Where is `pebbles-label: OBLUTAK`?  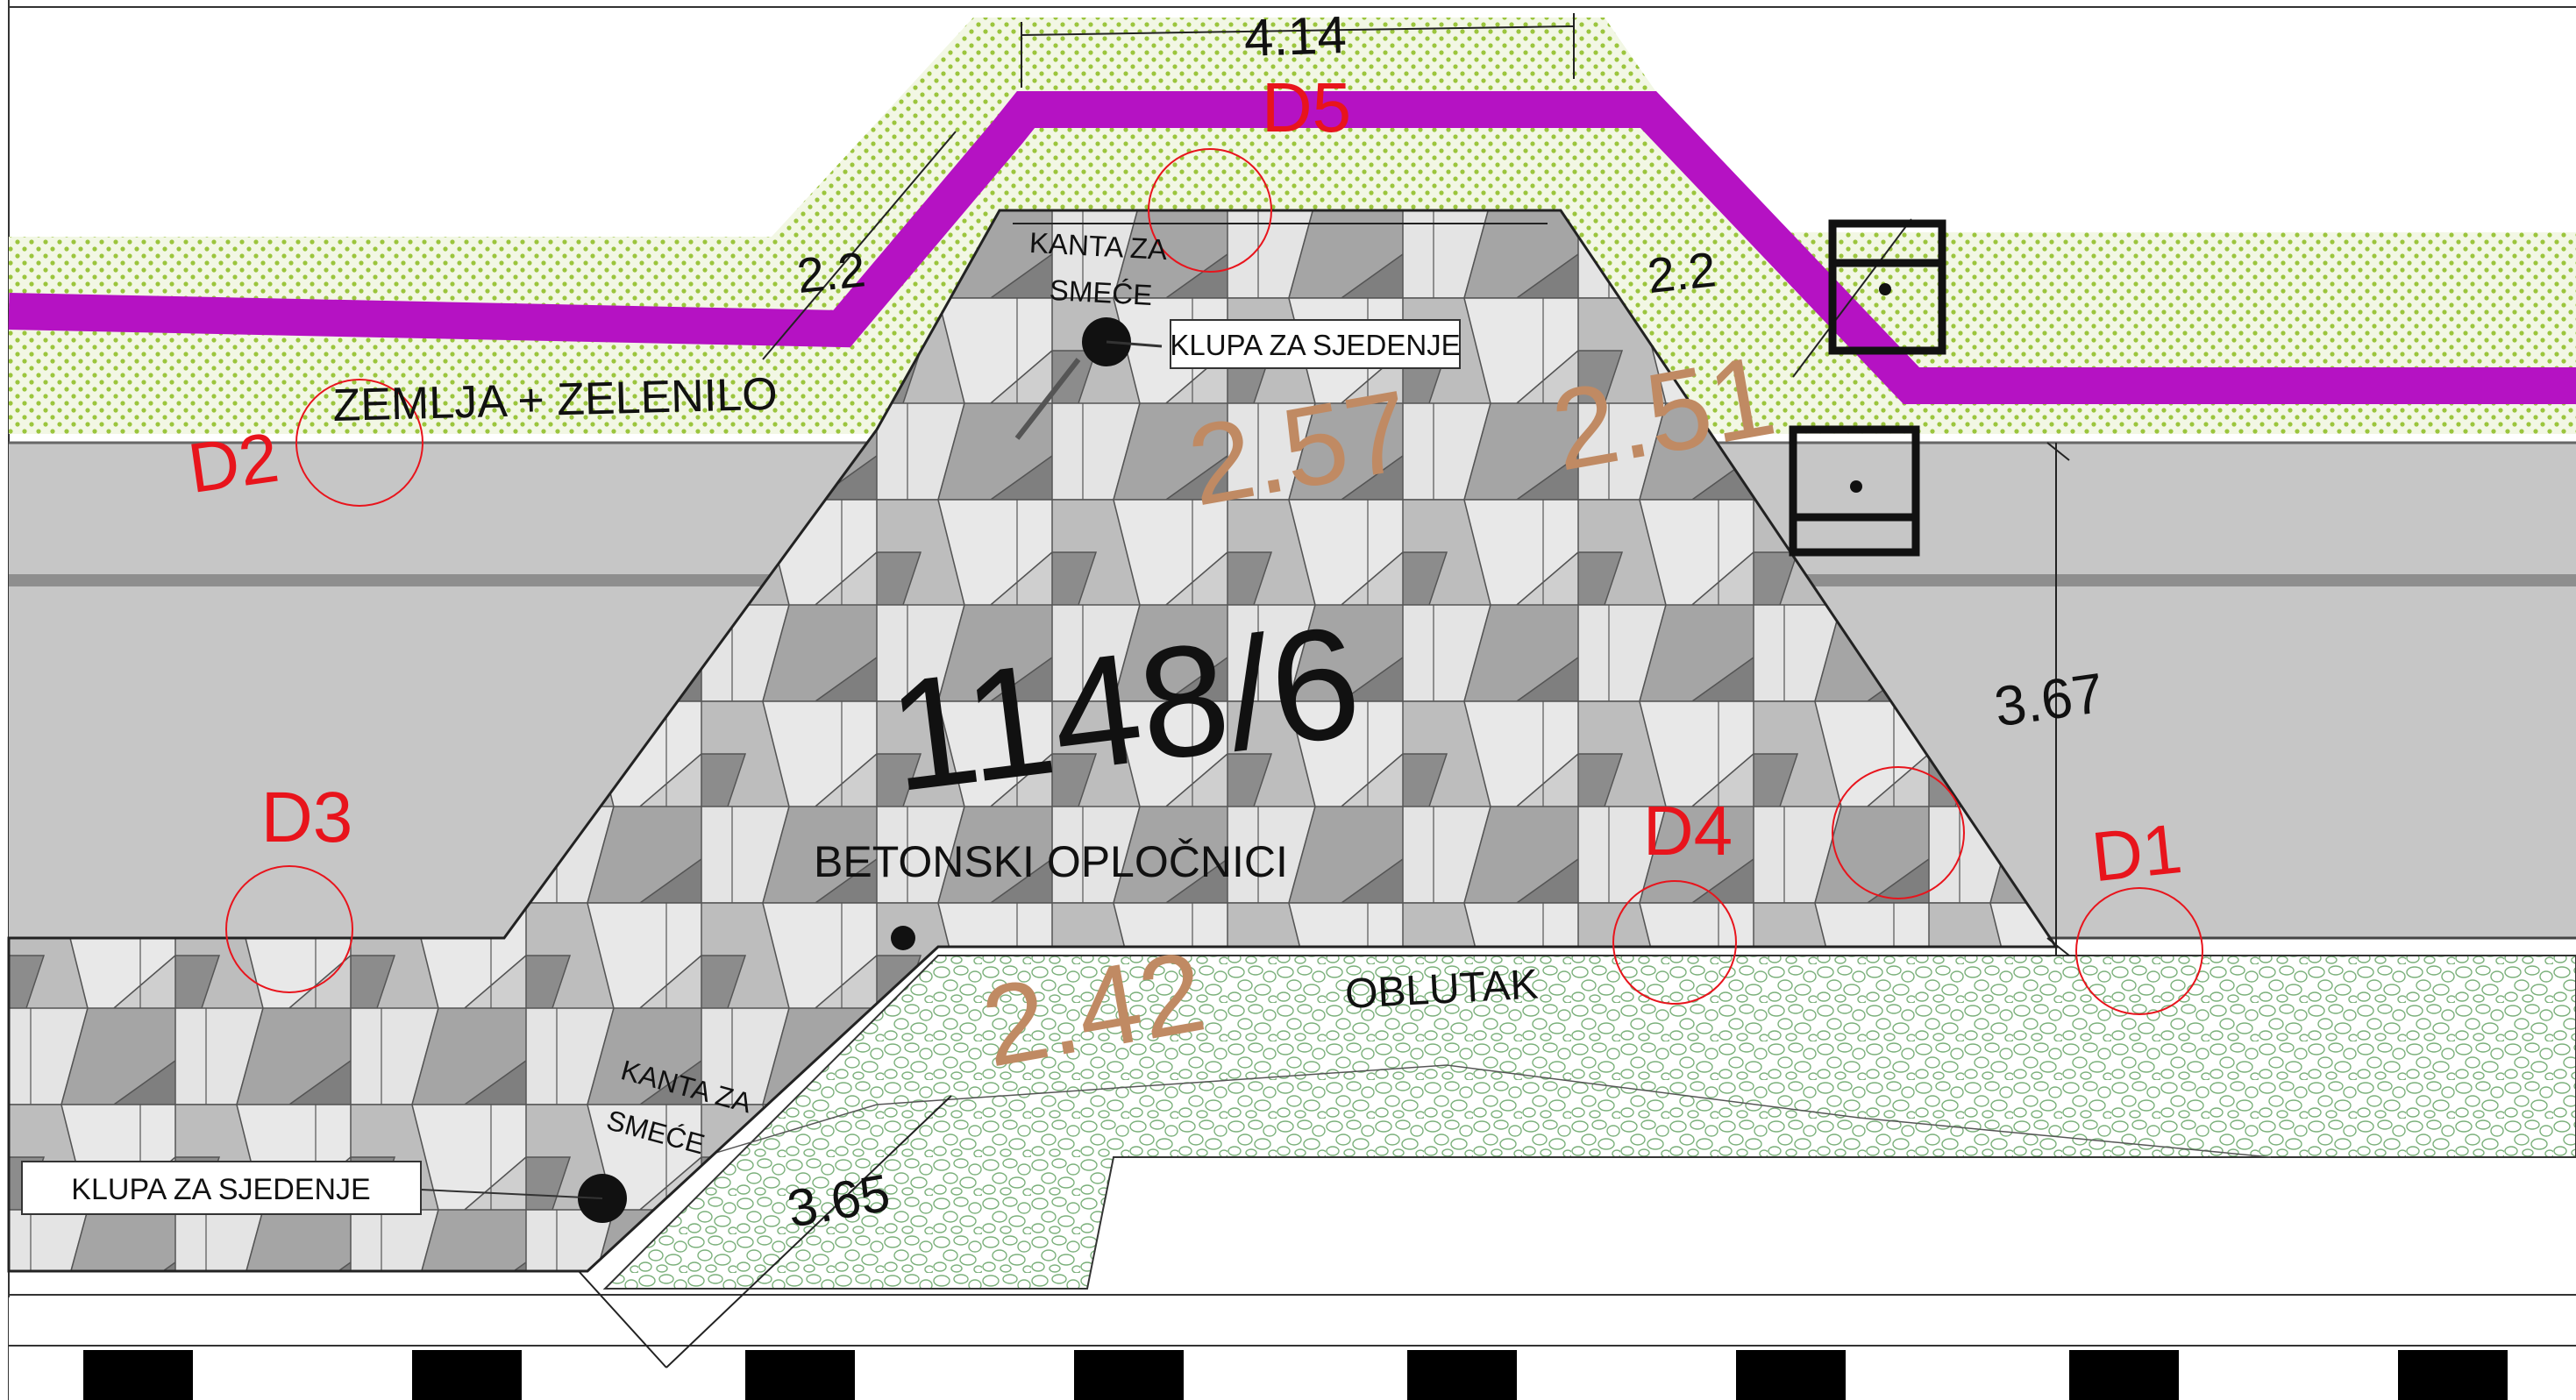
pebbles-label: OBLUTAK is located at coordinates (1442, 990).